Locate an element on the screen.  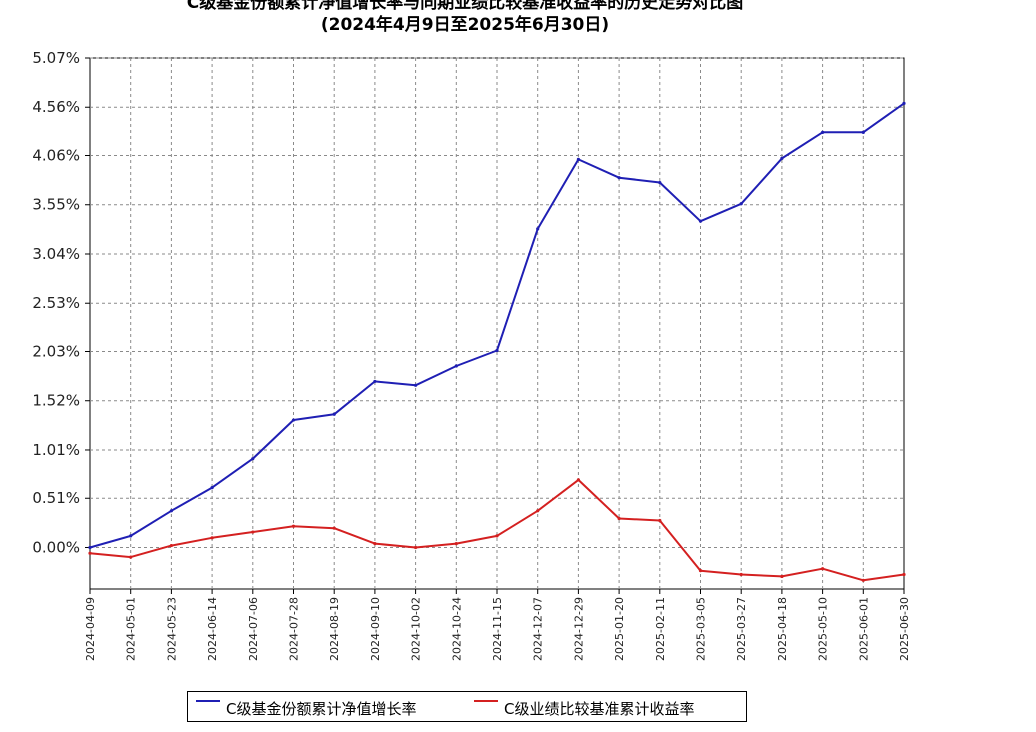
y-tick-label: 5.07% is located at coordinates (56, 58).